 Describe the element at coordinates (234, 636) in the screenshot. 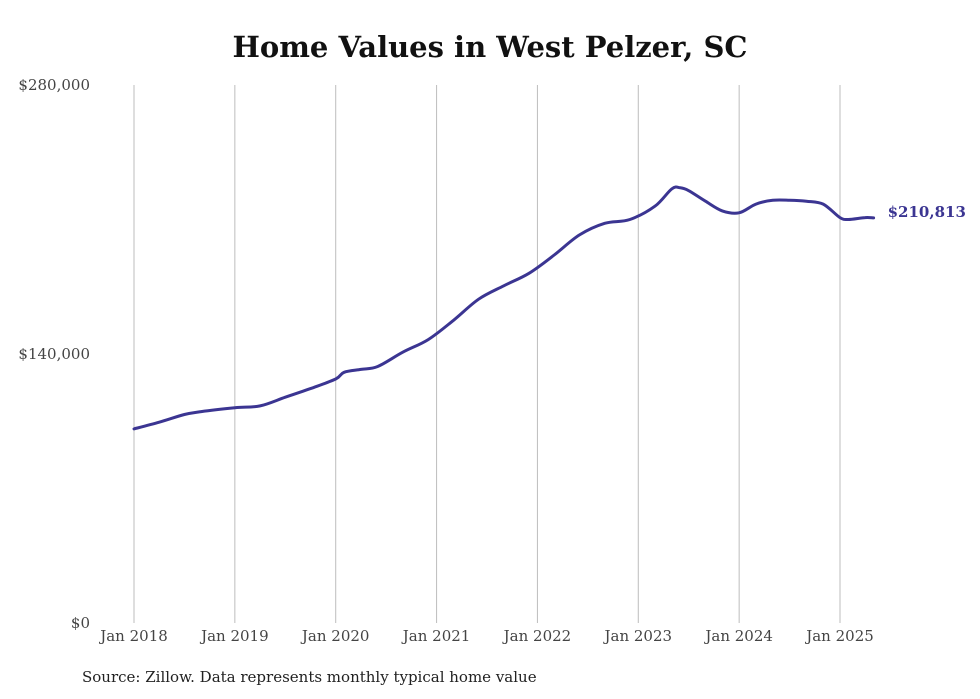

I see `x-tick-label: Jan 2019` at that location.